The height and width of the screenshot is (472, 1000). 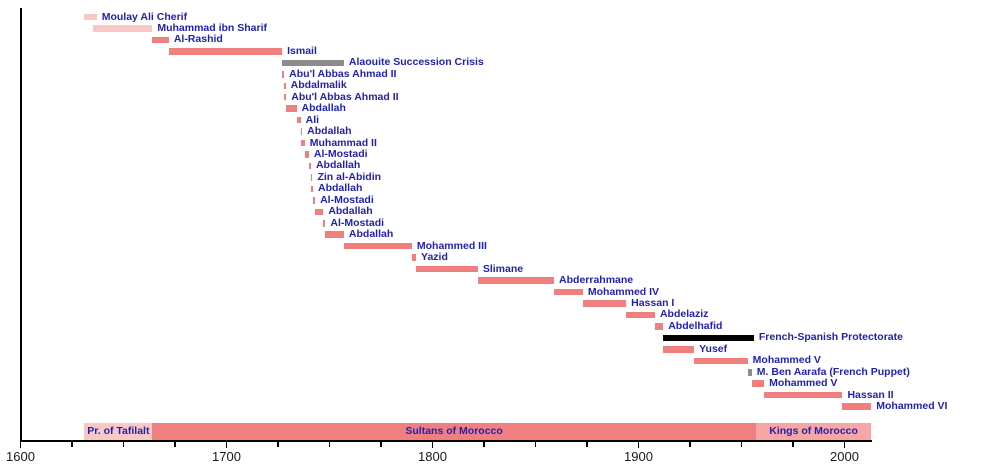 I want to click on band-label: Pr. of Tafilalt, so click(x=118, y=431).